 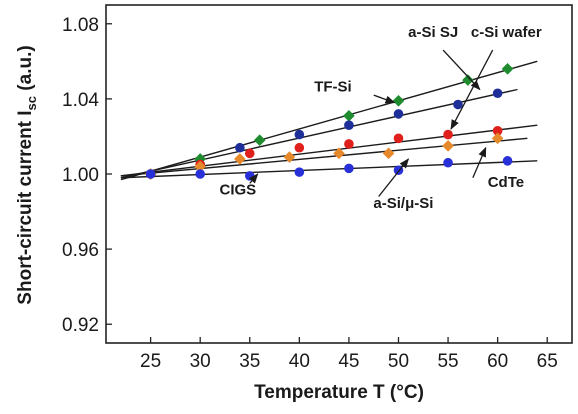 What do you see at coordinates (506, 32) in the screenshot?
I see `annotation-label: c-Si wafer` at bounding box center [506, 32].